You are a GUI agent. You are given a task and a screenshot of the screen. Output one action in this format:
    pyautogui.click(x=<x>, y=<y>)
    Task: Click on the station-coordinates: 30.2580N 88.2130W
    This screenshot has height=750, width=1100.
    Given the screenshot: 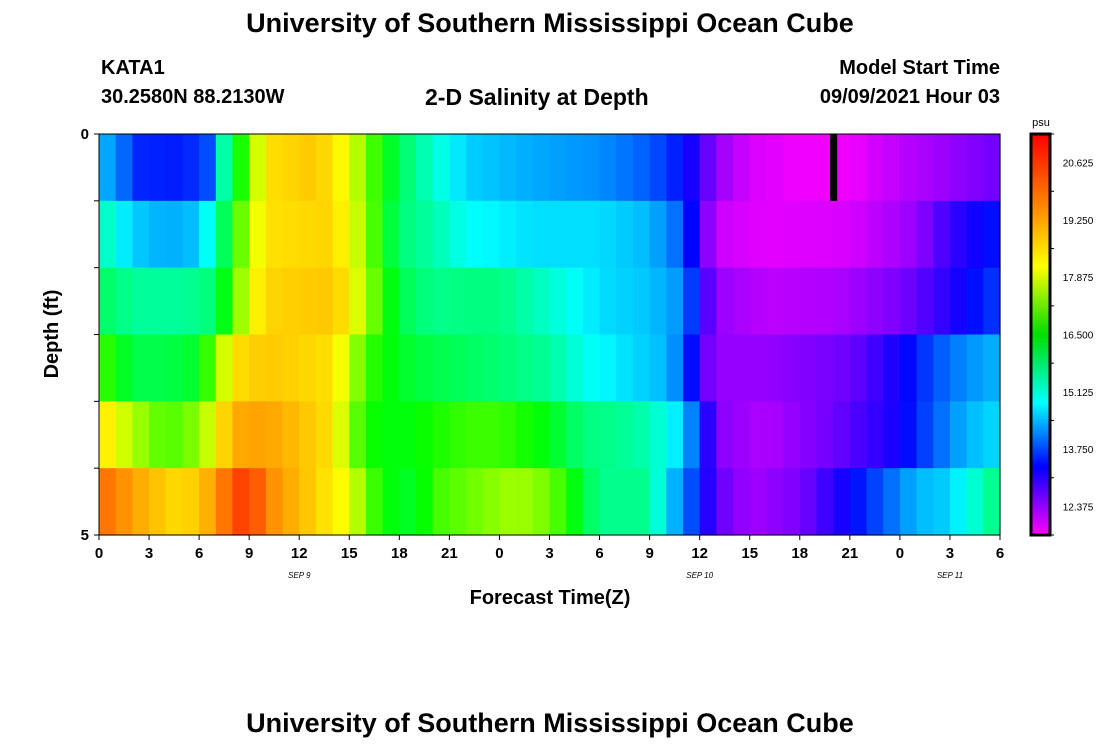 What is the action you would take?
    pyautogui.click(x=193, y=97)
    